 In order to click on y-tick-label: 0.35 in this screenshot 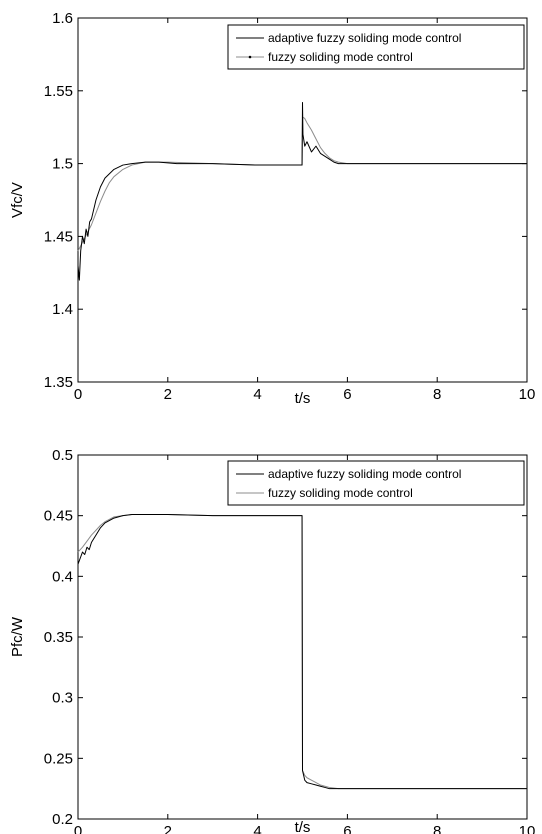, I will do `click(58, 637)`.